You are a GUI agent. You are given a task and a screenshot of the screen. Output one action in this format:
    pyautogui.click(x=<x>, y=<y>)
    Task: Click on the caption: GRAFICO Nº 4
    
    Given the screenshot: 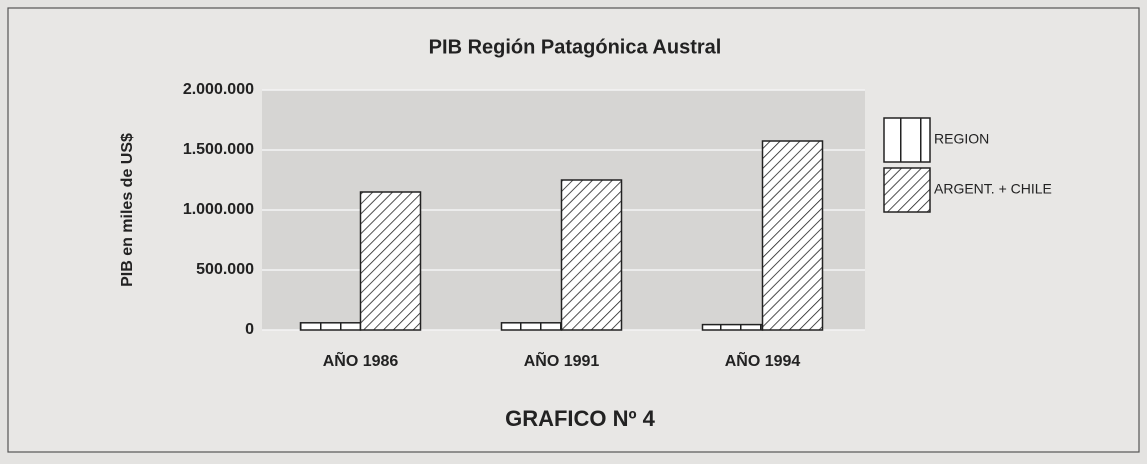 What is the action you would take?
    pyautogui.click(x=580, y=418)
    